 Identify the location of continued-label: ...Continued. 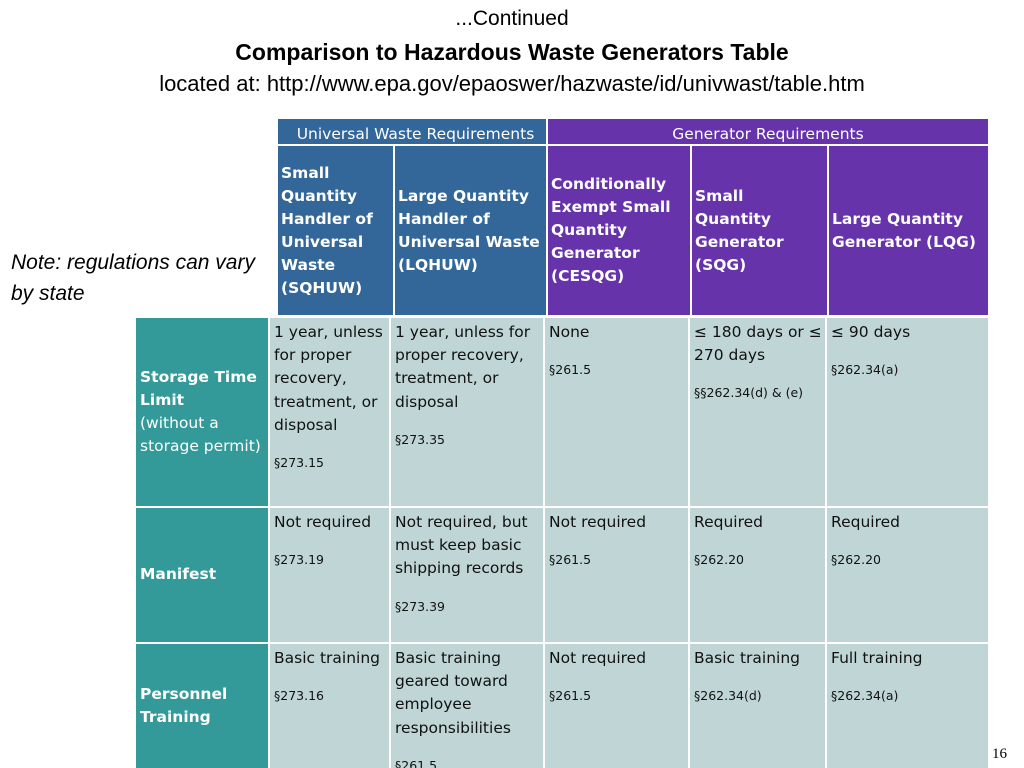
(512, 18).